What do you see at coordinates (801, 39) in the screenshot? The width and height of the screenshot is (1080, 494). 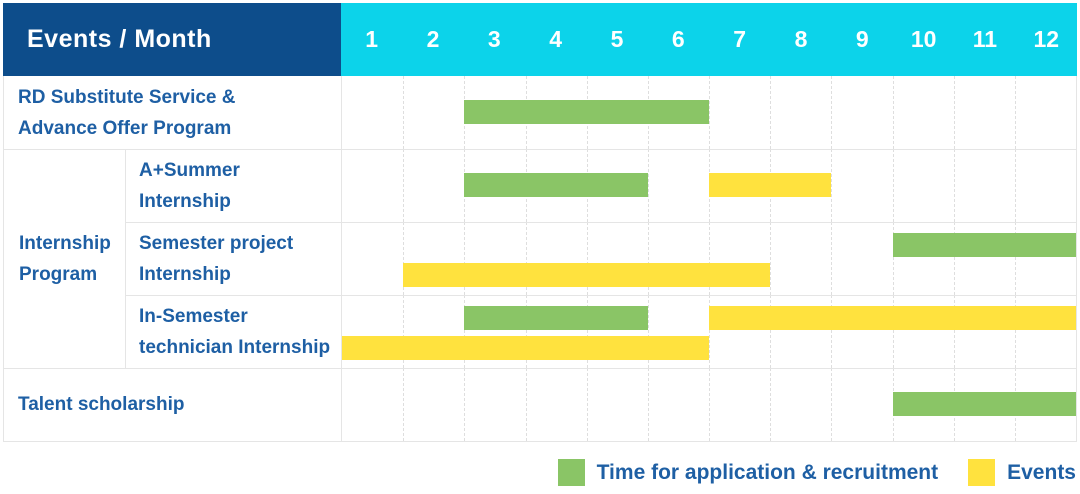 I see `month-column-header: 8` at bounding box center [801, 39].